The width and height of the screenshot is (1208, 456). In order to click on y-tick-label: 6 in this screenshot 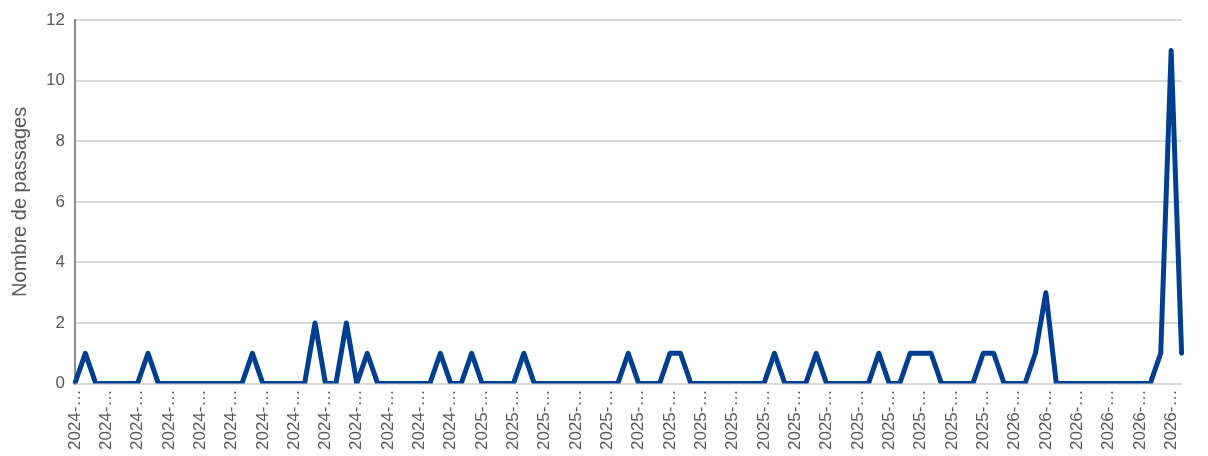, I will do `click(60, 201)`.